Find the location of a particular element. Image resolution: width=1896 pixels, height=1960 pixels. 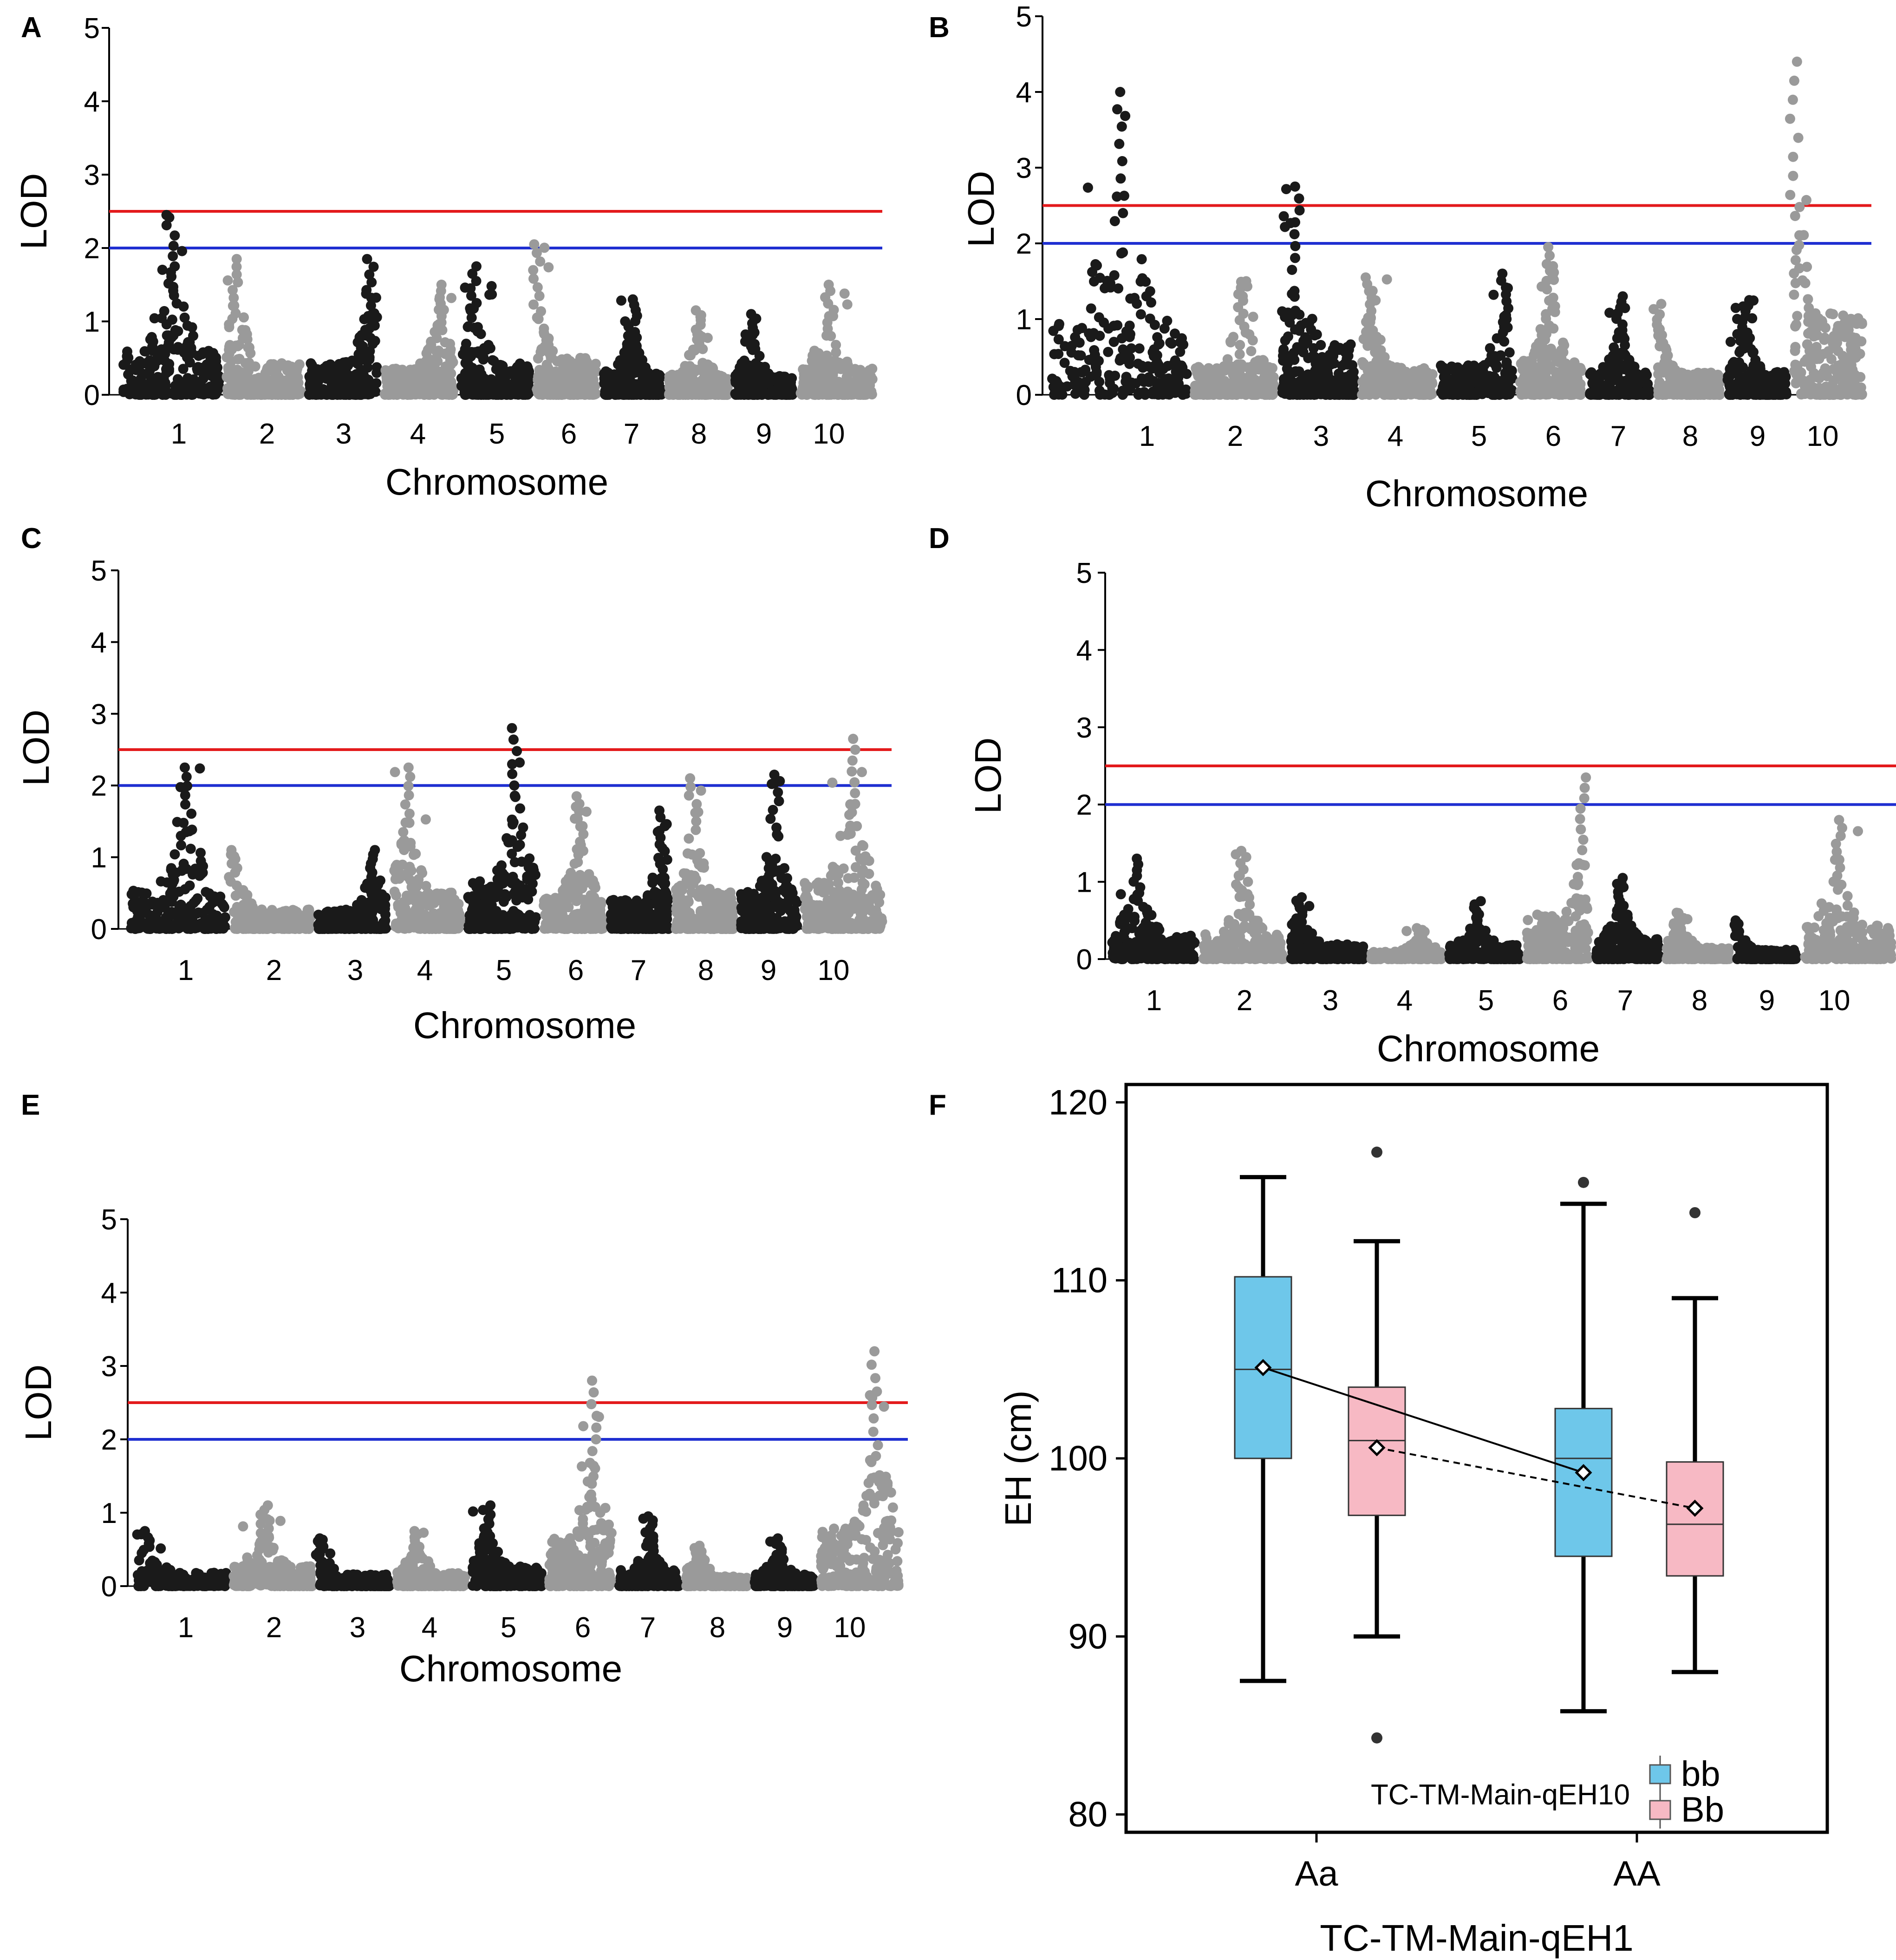

panel-letter: B is located at coordinates (940, 28).